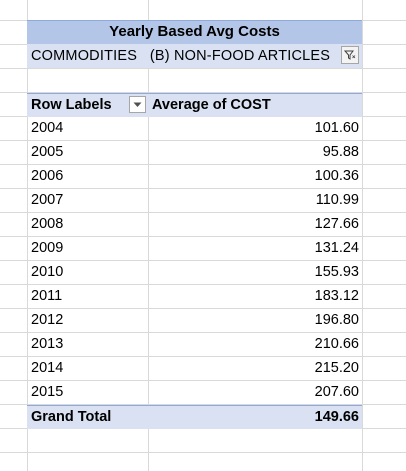 The width and height of the screenshot is (406, 471). I want to click on row-value: 207.60, so click(336, 392).